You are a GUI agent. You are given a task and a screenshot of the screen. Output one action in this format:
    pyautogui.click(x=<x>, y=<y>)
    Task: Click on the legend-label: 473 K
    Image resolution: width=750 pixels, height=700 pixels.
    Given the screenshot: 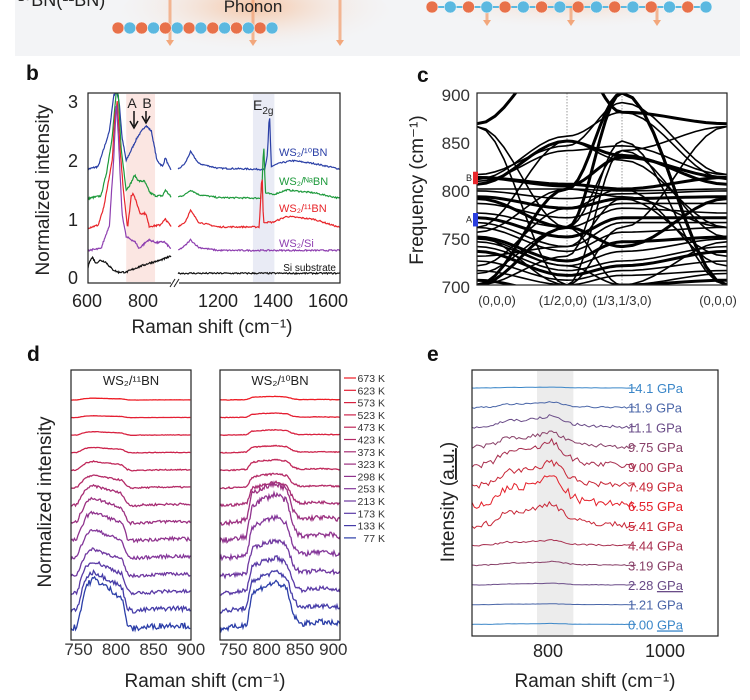 What is the action you would take?
    pyautogui.click(x=371, y=428)
    